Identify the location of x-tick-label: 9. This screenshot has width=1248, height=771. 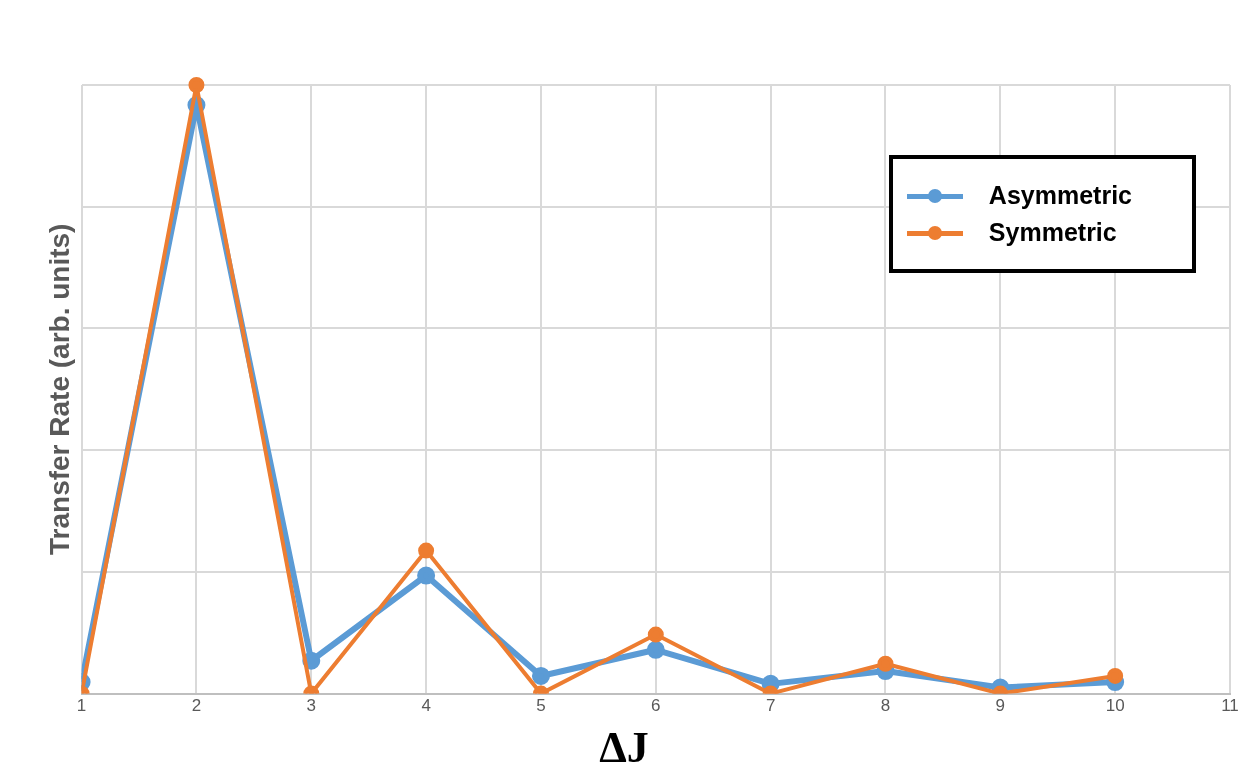
(1000, 706).